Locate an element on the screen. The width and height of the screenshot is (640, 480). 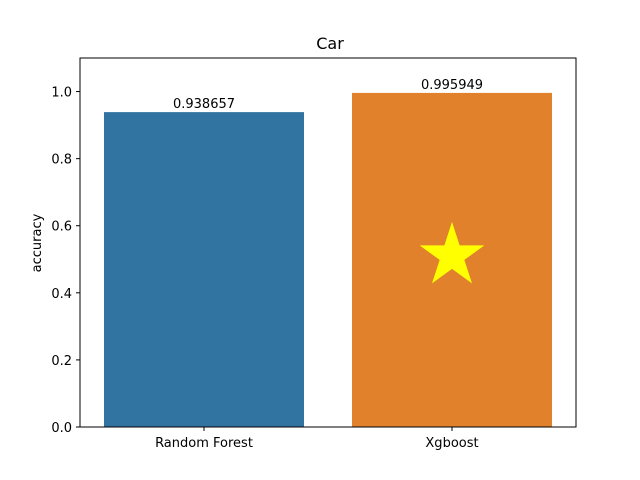
x-tick-label: Random Forest is located at coordinates (204, 443).